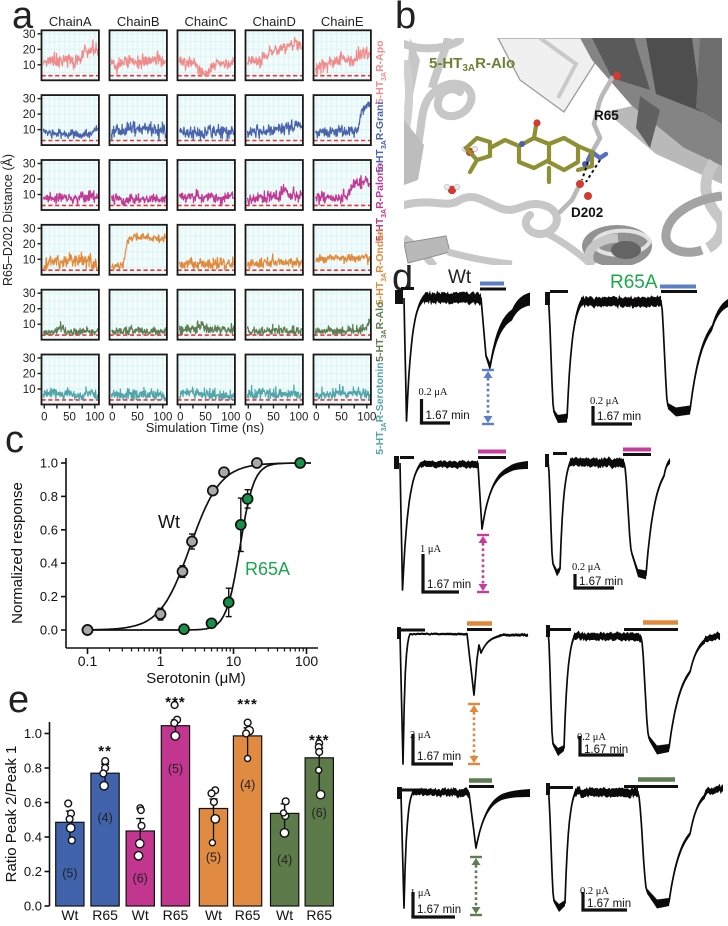 The height and width of the screenshot is (926, 728). What do you see at coordinates (11, 814) in the screenshot?
I see `svg-text: Ratio Peak 2/Peak 1` at bounding box center [11, 814].